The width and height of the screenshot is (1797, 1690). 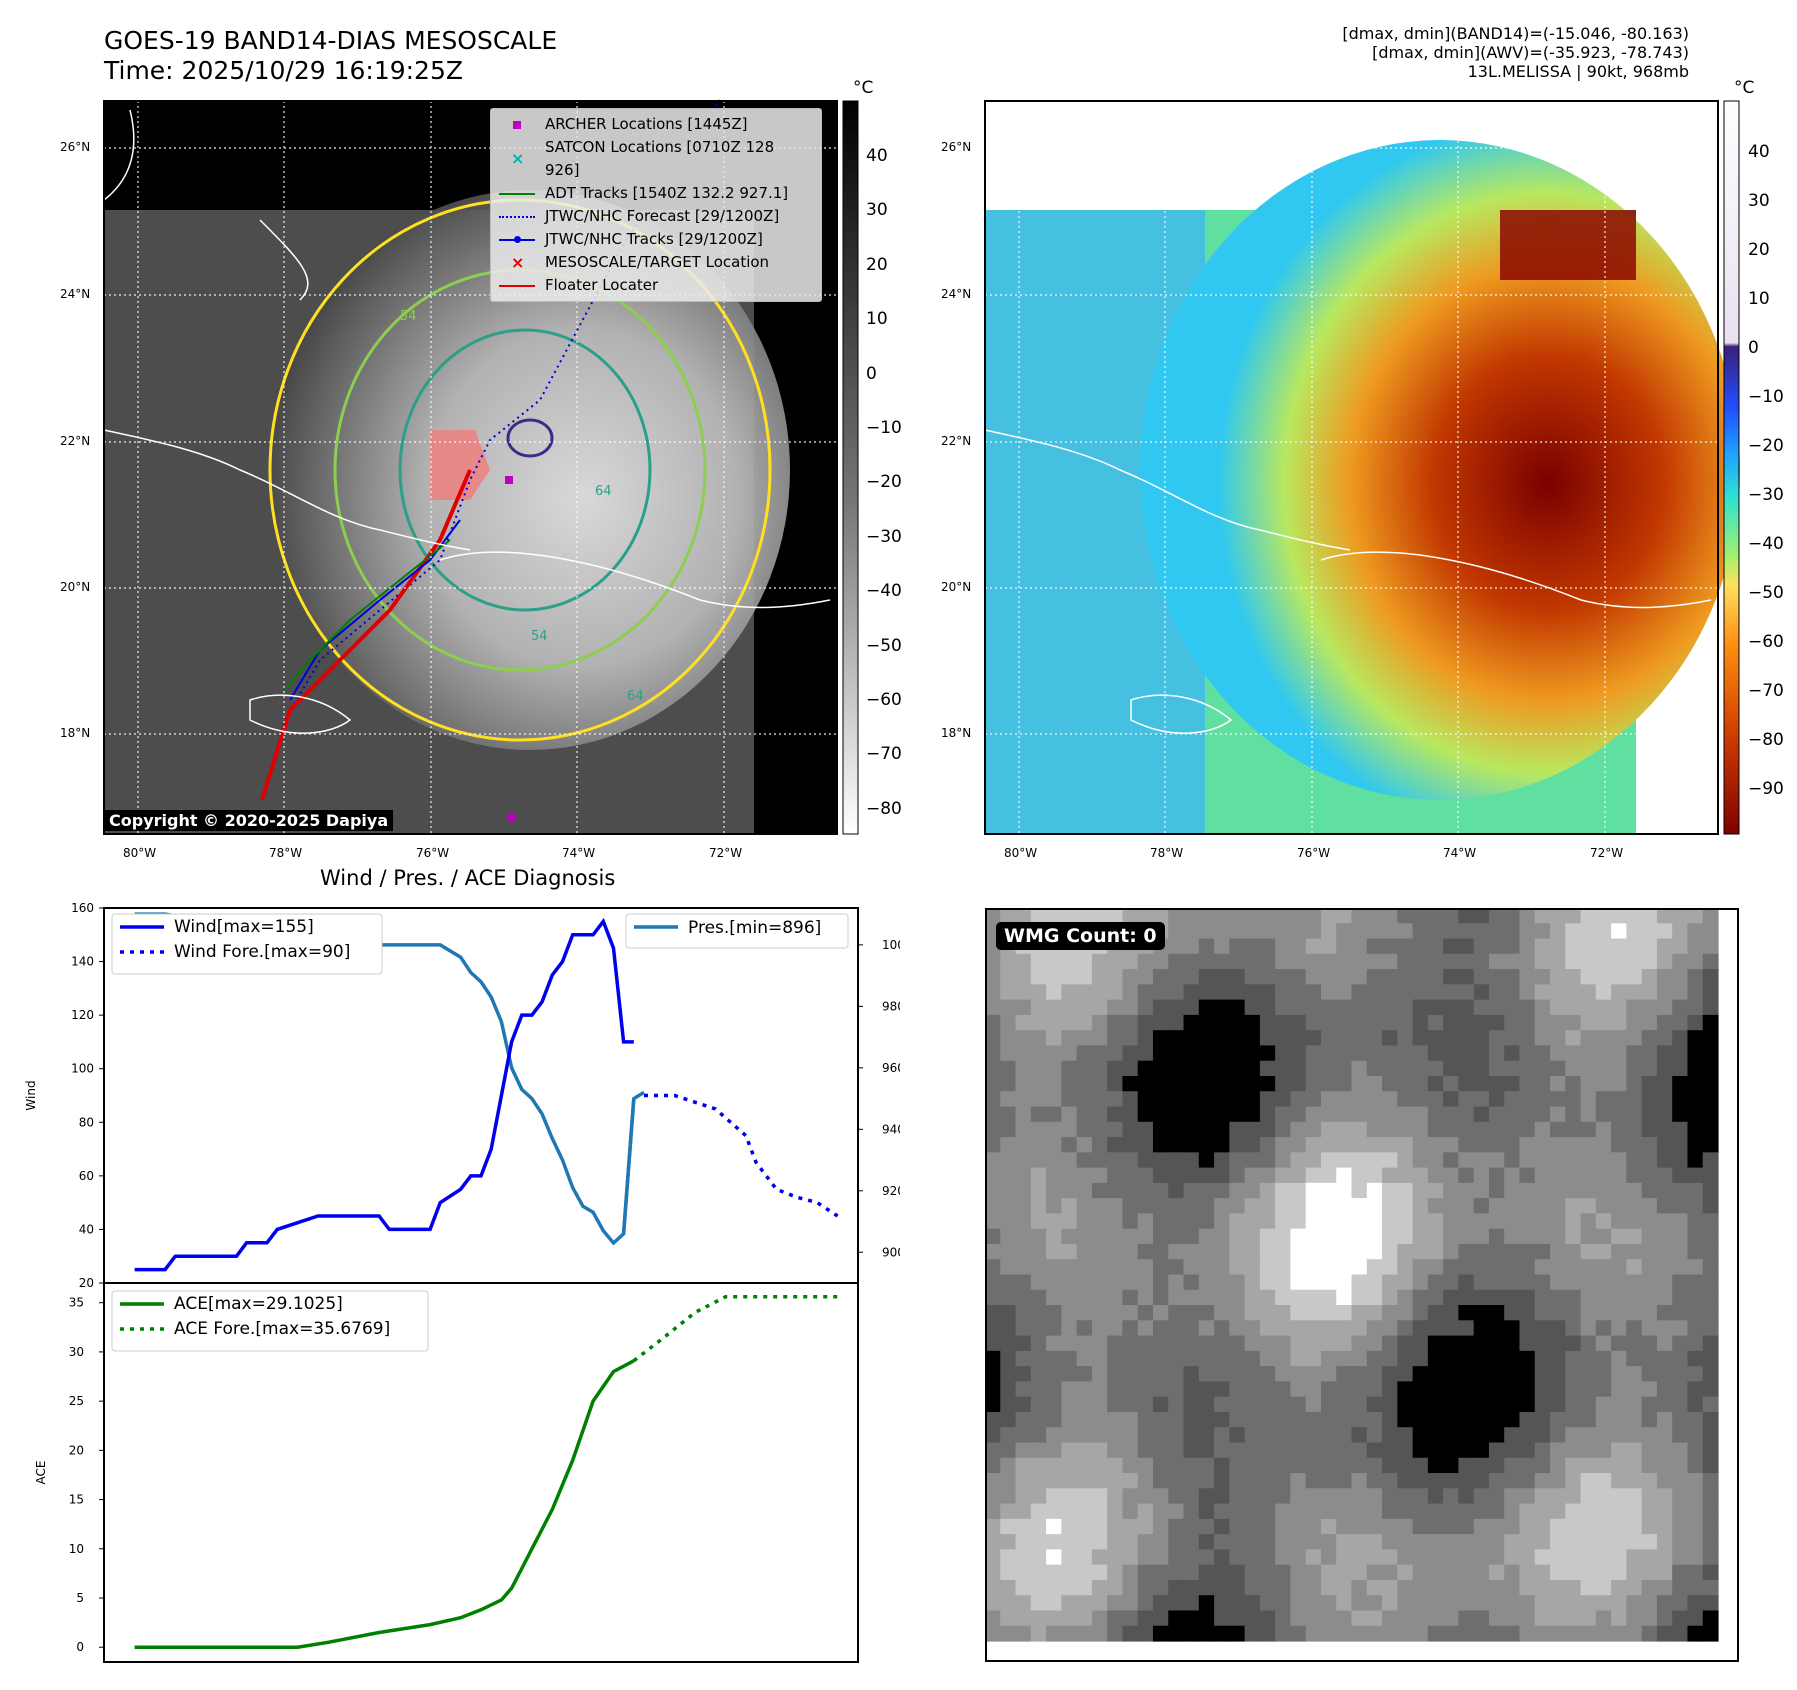 What do you see at coordinates (525, 470) in the screenshot?
I see `contour-teal` at bounding box center [525, 470].